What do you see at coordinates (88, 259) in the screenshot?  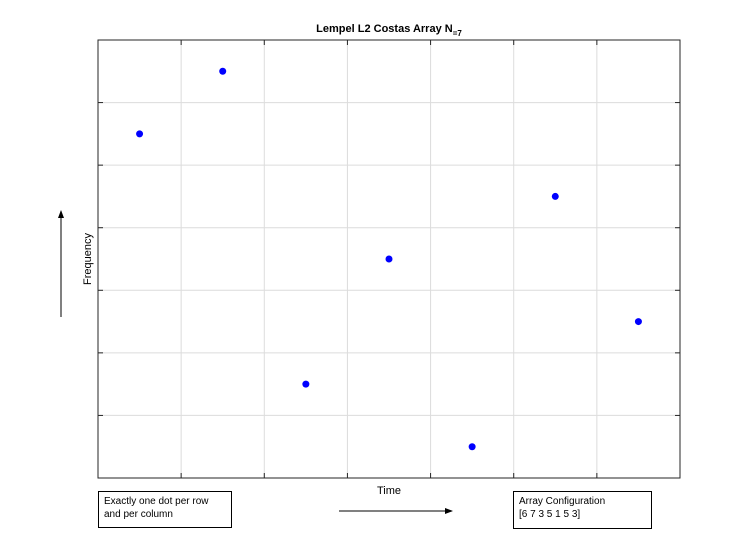 I see `y-axis-label: Frequency` at bounding box center [88, 259].